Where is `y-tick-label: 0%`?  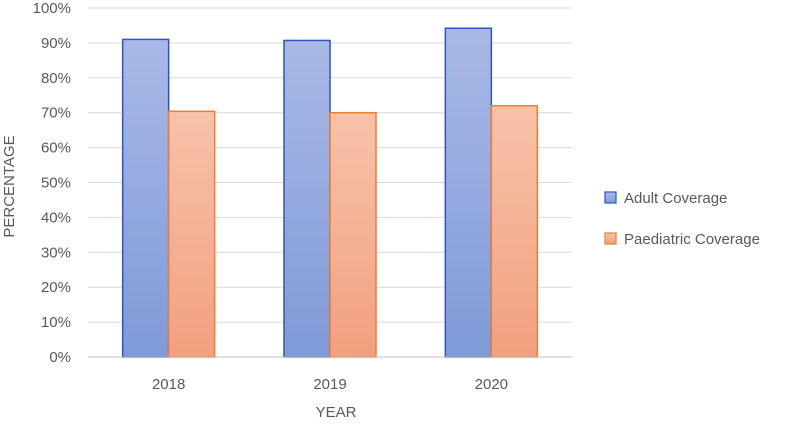 y-tick-label: 0% is located at coordinates (60, 357).